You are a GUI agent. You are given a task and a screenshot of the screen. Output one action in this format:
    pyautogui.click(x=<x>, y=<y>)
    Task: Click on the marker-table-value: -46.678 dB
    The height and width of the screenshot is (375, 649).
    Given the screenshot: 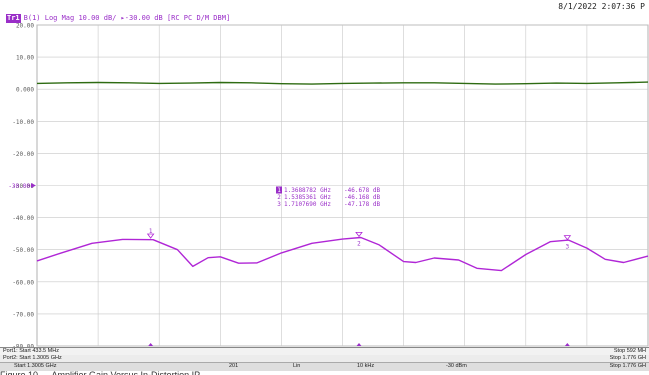 What is the action you would take?
    pyautogui.click(x=362, y=190)
    